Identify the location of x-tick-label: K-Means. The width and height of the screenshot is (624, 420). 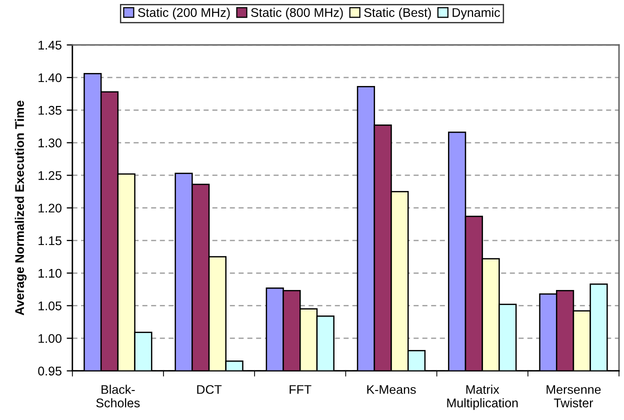
(391, 389).